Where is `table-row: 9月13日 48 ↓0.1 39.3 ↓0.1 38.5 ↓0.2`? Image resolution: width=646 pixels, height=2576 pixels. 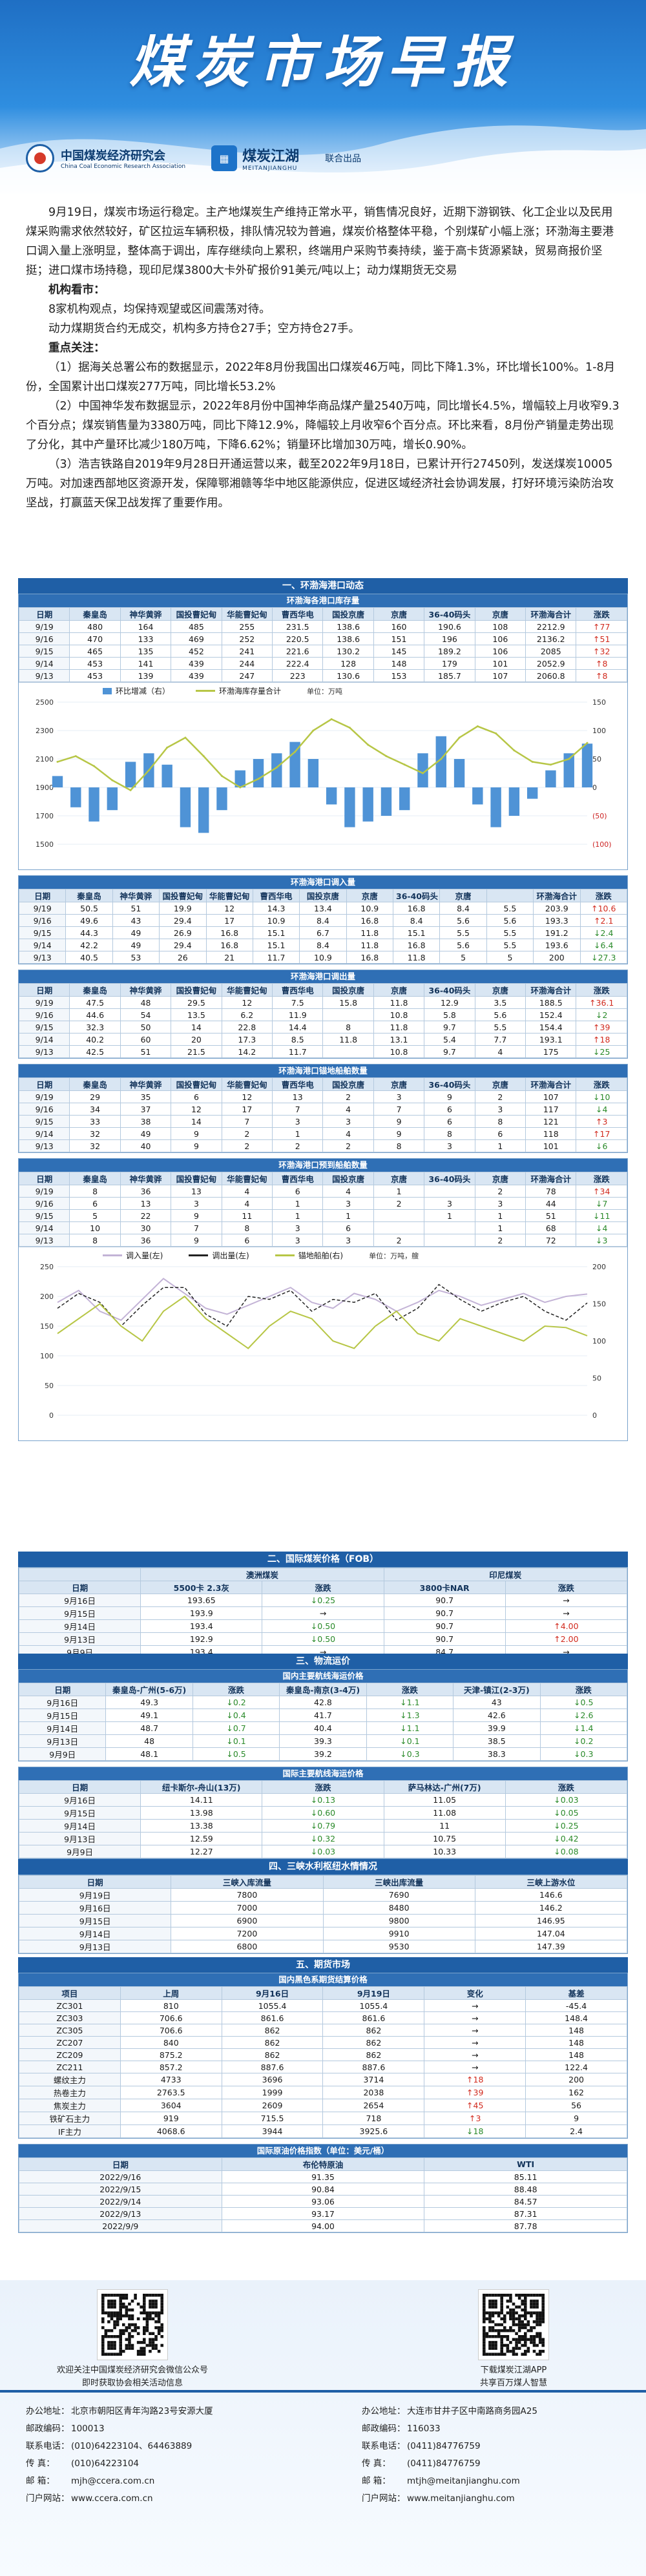
table-row: 9月13日 48 ↓0.1 39.3 ↓0.1 38.5 ↓0.2 is located at coordinates (323, 1741).